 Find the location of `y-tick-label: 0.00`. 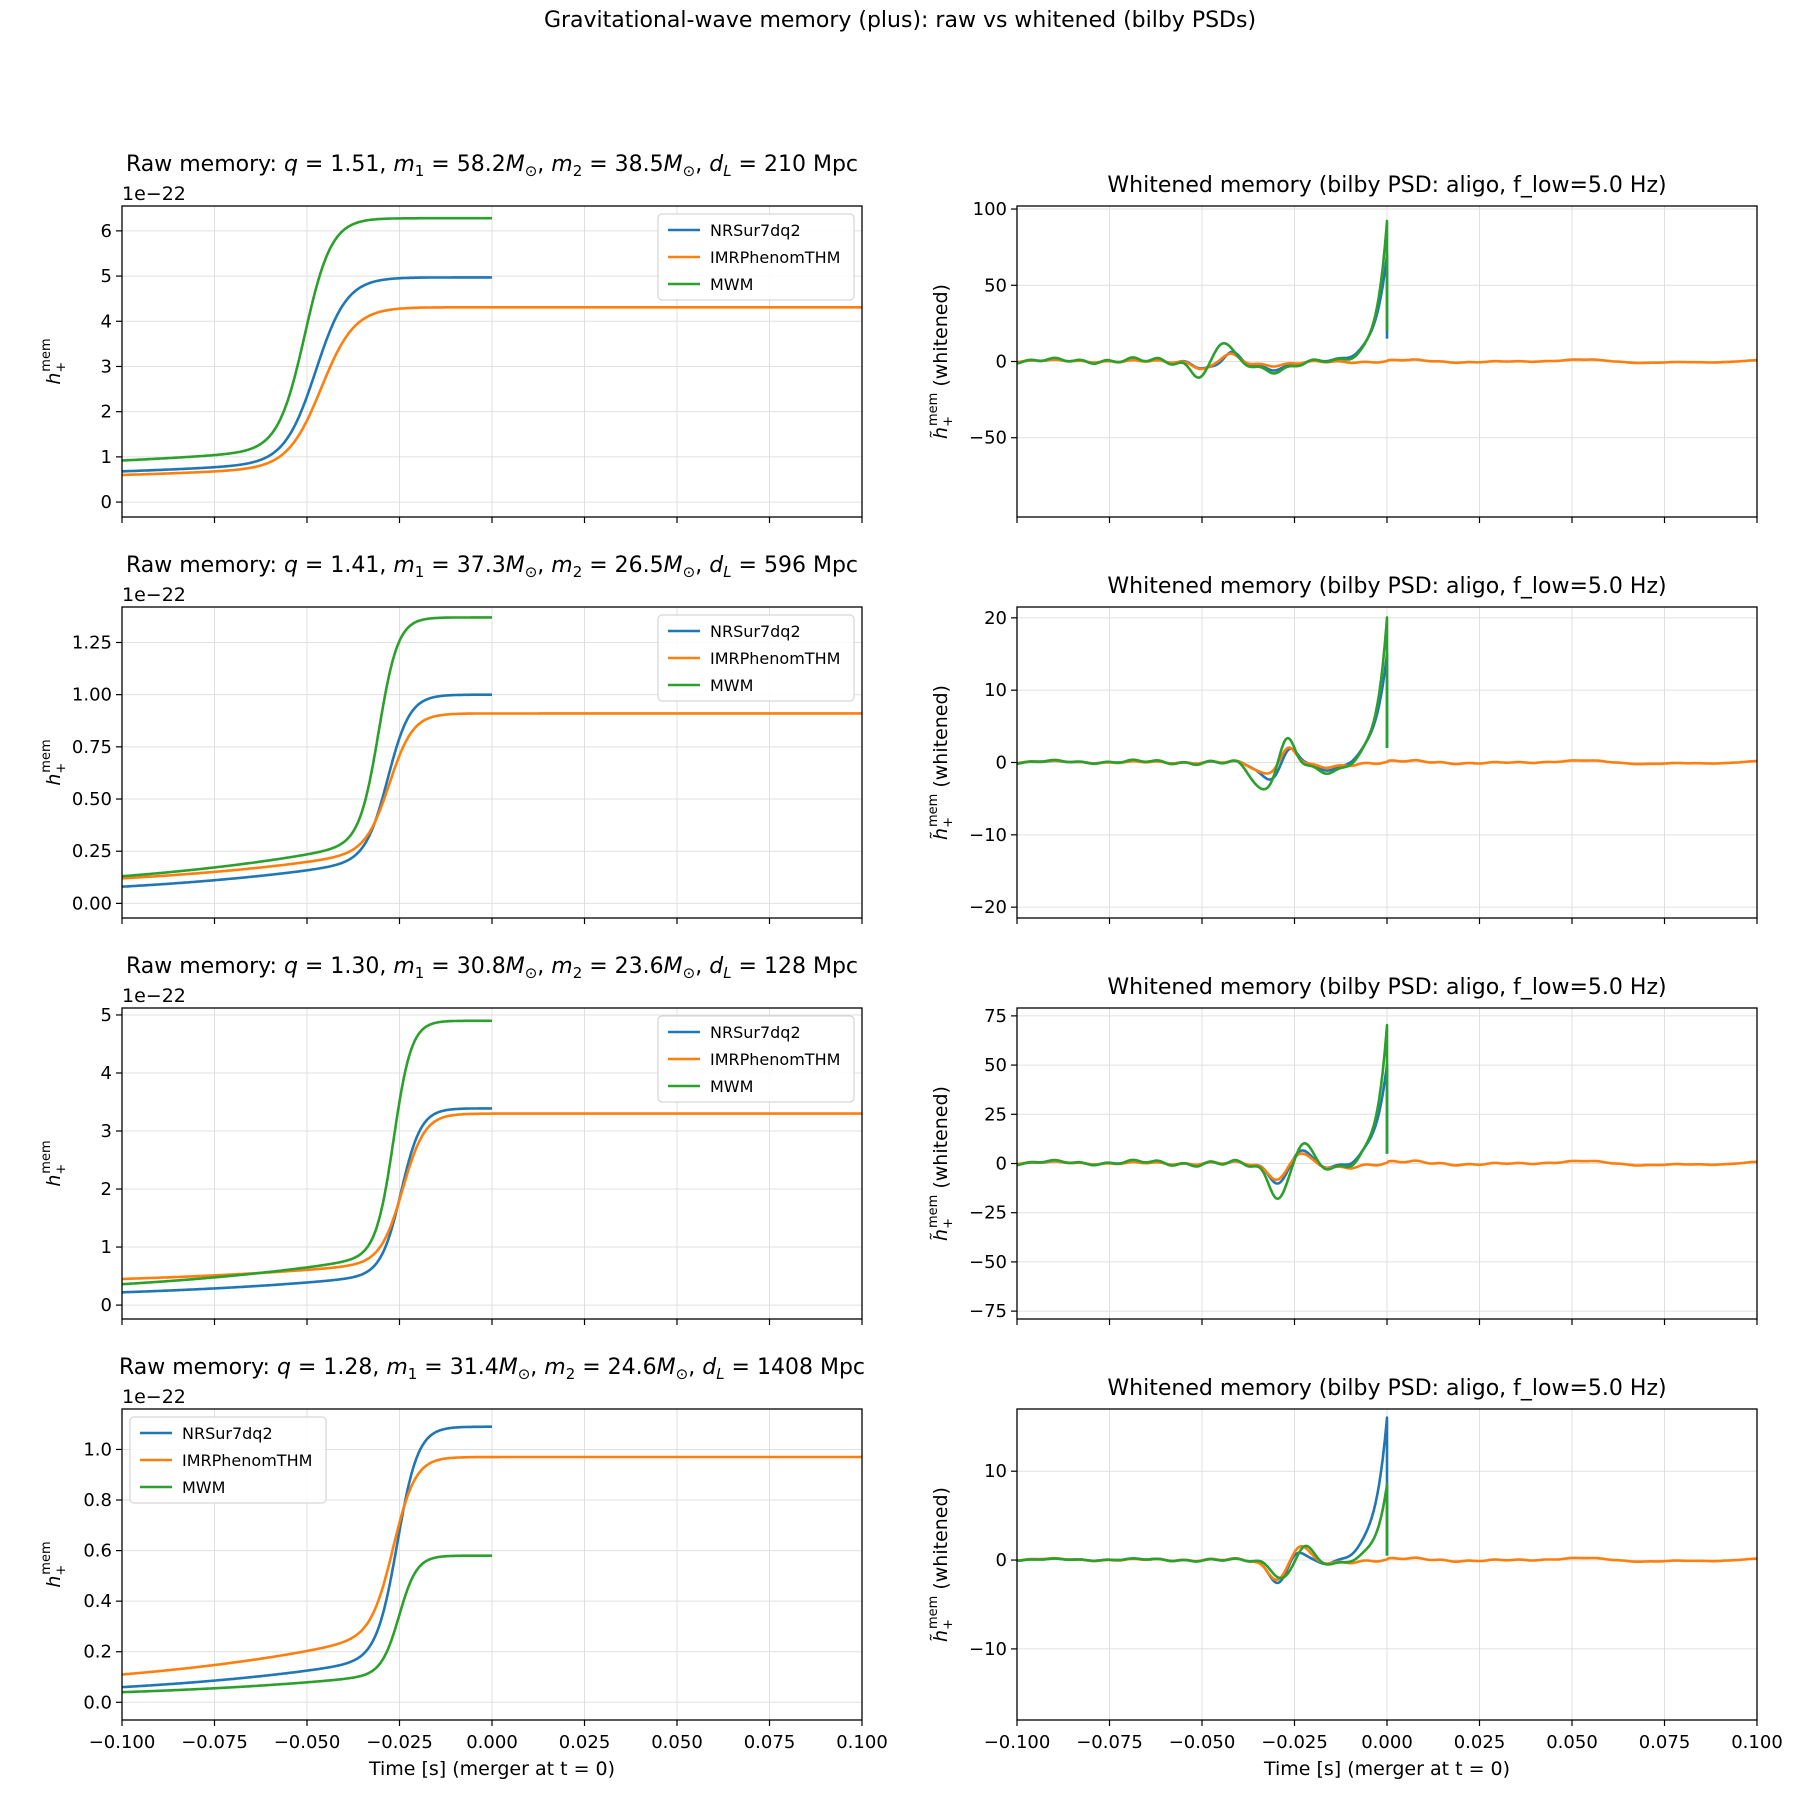

y-tick-label: 0.00 is located at coordinates (92, 903).